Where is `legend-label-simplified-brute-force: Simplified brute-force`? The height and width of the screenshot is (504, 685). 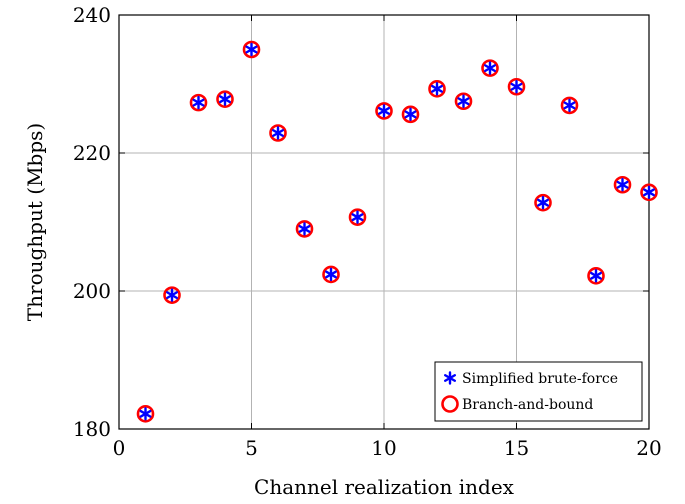
legend-label-simplified-brute-force: Simplified brute-force is located at coordinates (540, 379).